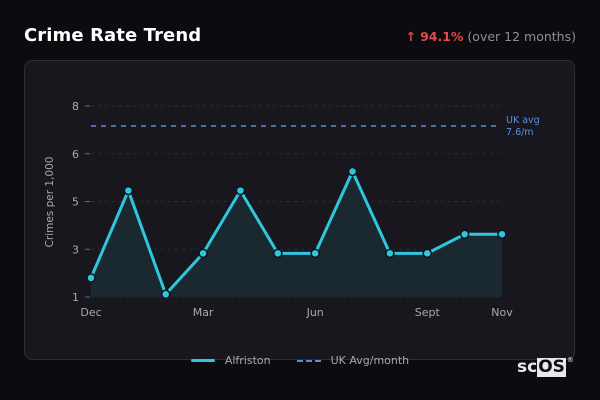  Describe the element at coordinates (50, 202) in the screenshot. I see `y-axis-label: Crimes per 1,000` at that location.